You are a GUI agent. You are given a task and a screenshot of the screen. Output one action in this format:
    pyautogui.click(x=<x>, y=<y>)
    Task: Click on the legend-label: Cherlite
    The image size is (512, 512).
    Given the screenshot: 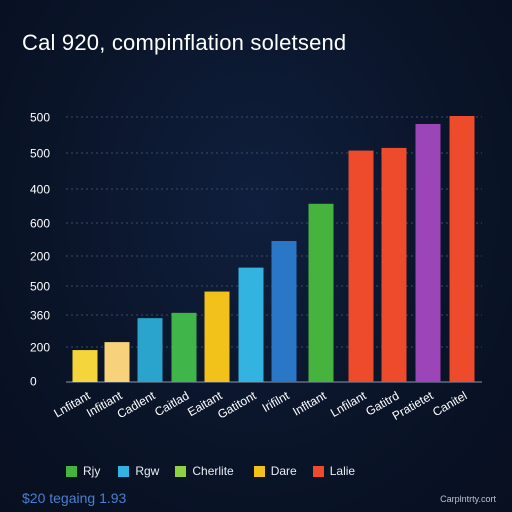 What is the action you would take?
    pyautogui.click(x=213, y=471)
    